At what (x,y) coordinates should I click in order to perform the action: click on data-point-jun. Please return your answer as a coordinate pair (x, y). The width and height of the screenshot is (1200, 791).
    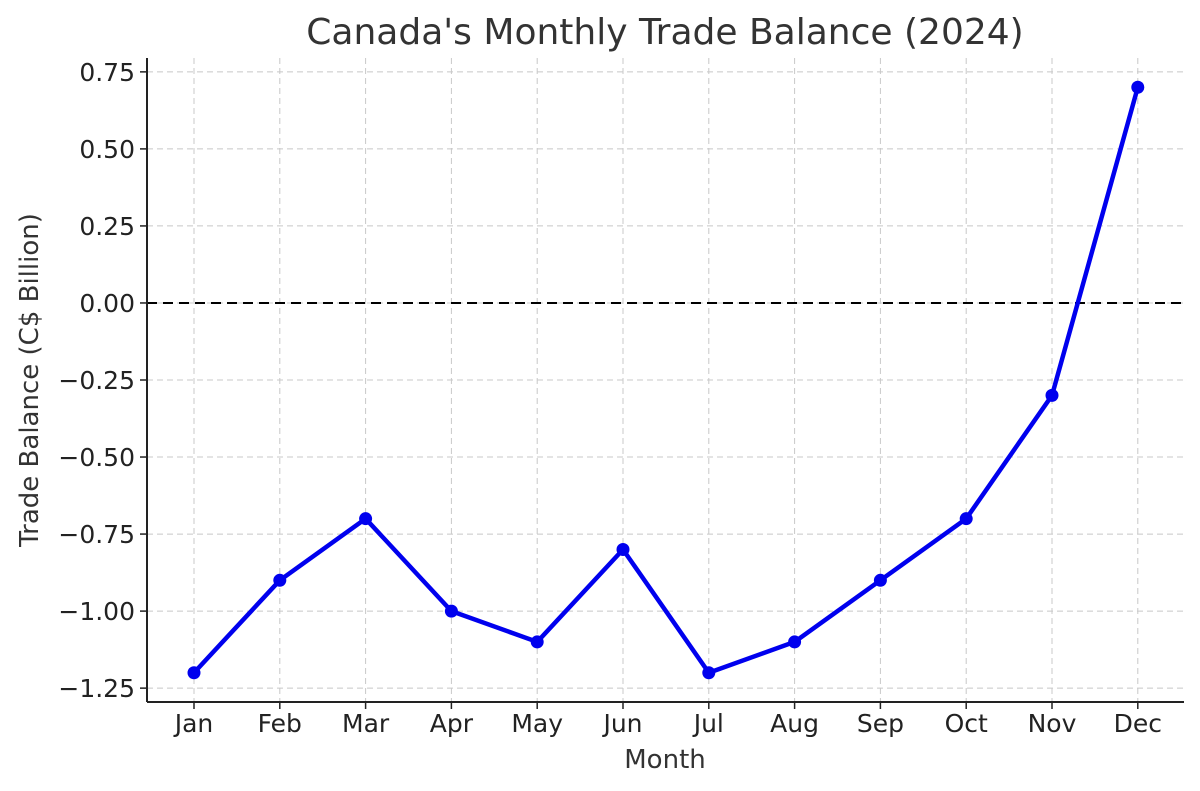
    Looking at the image, I should click on (623, 549).